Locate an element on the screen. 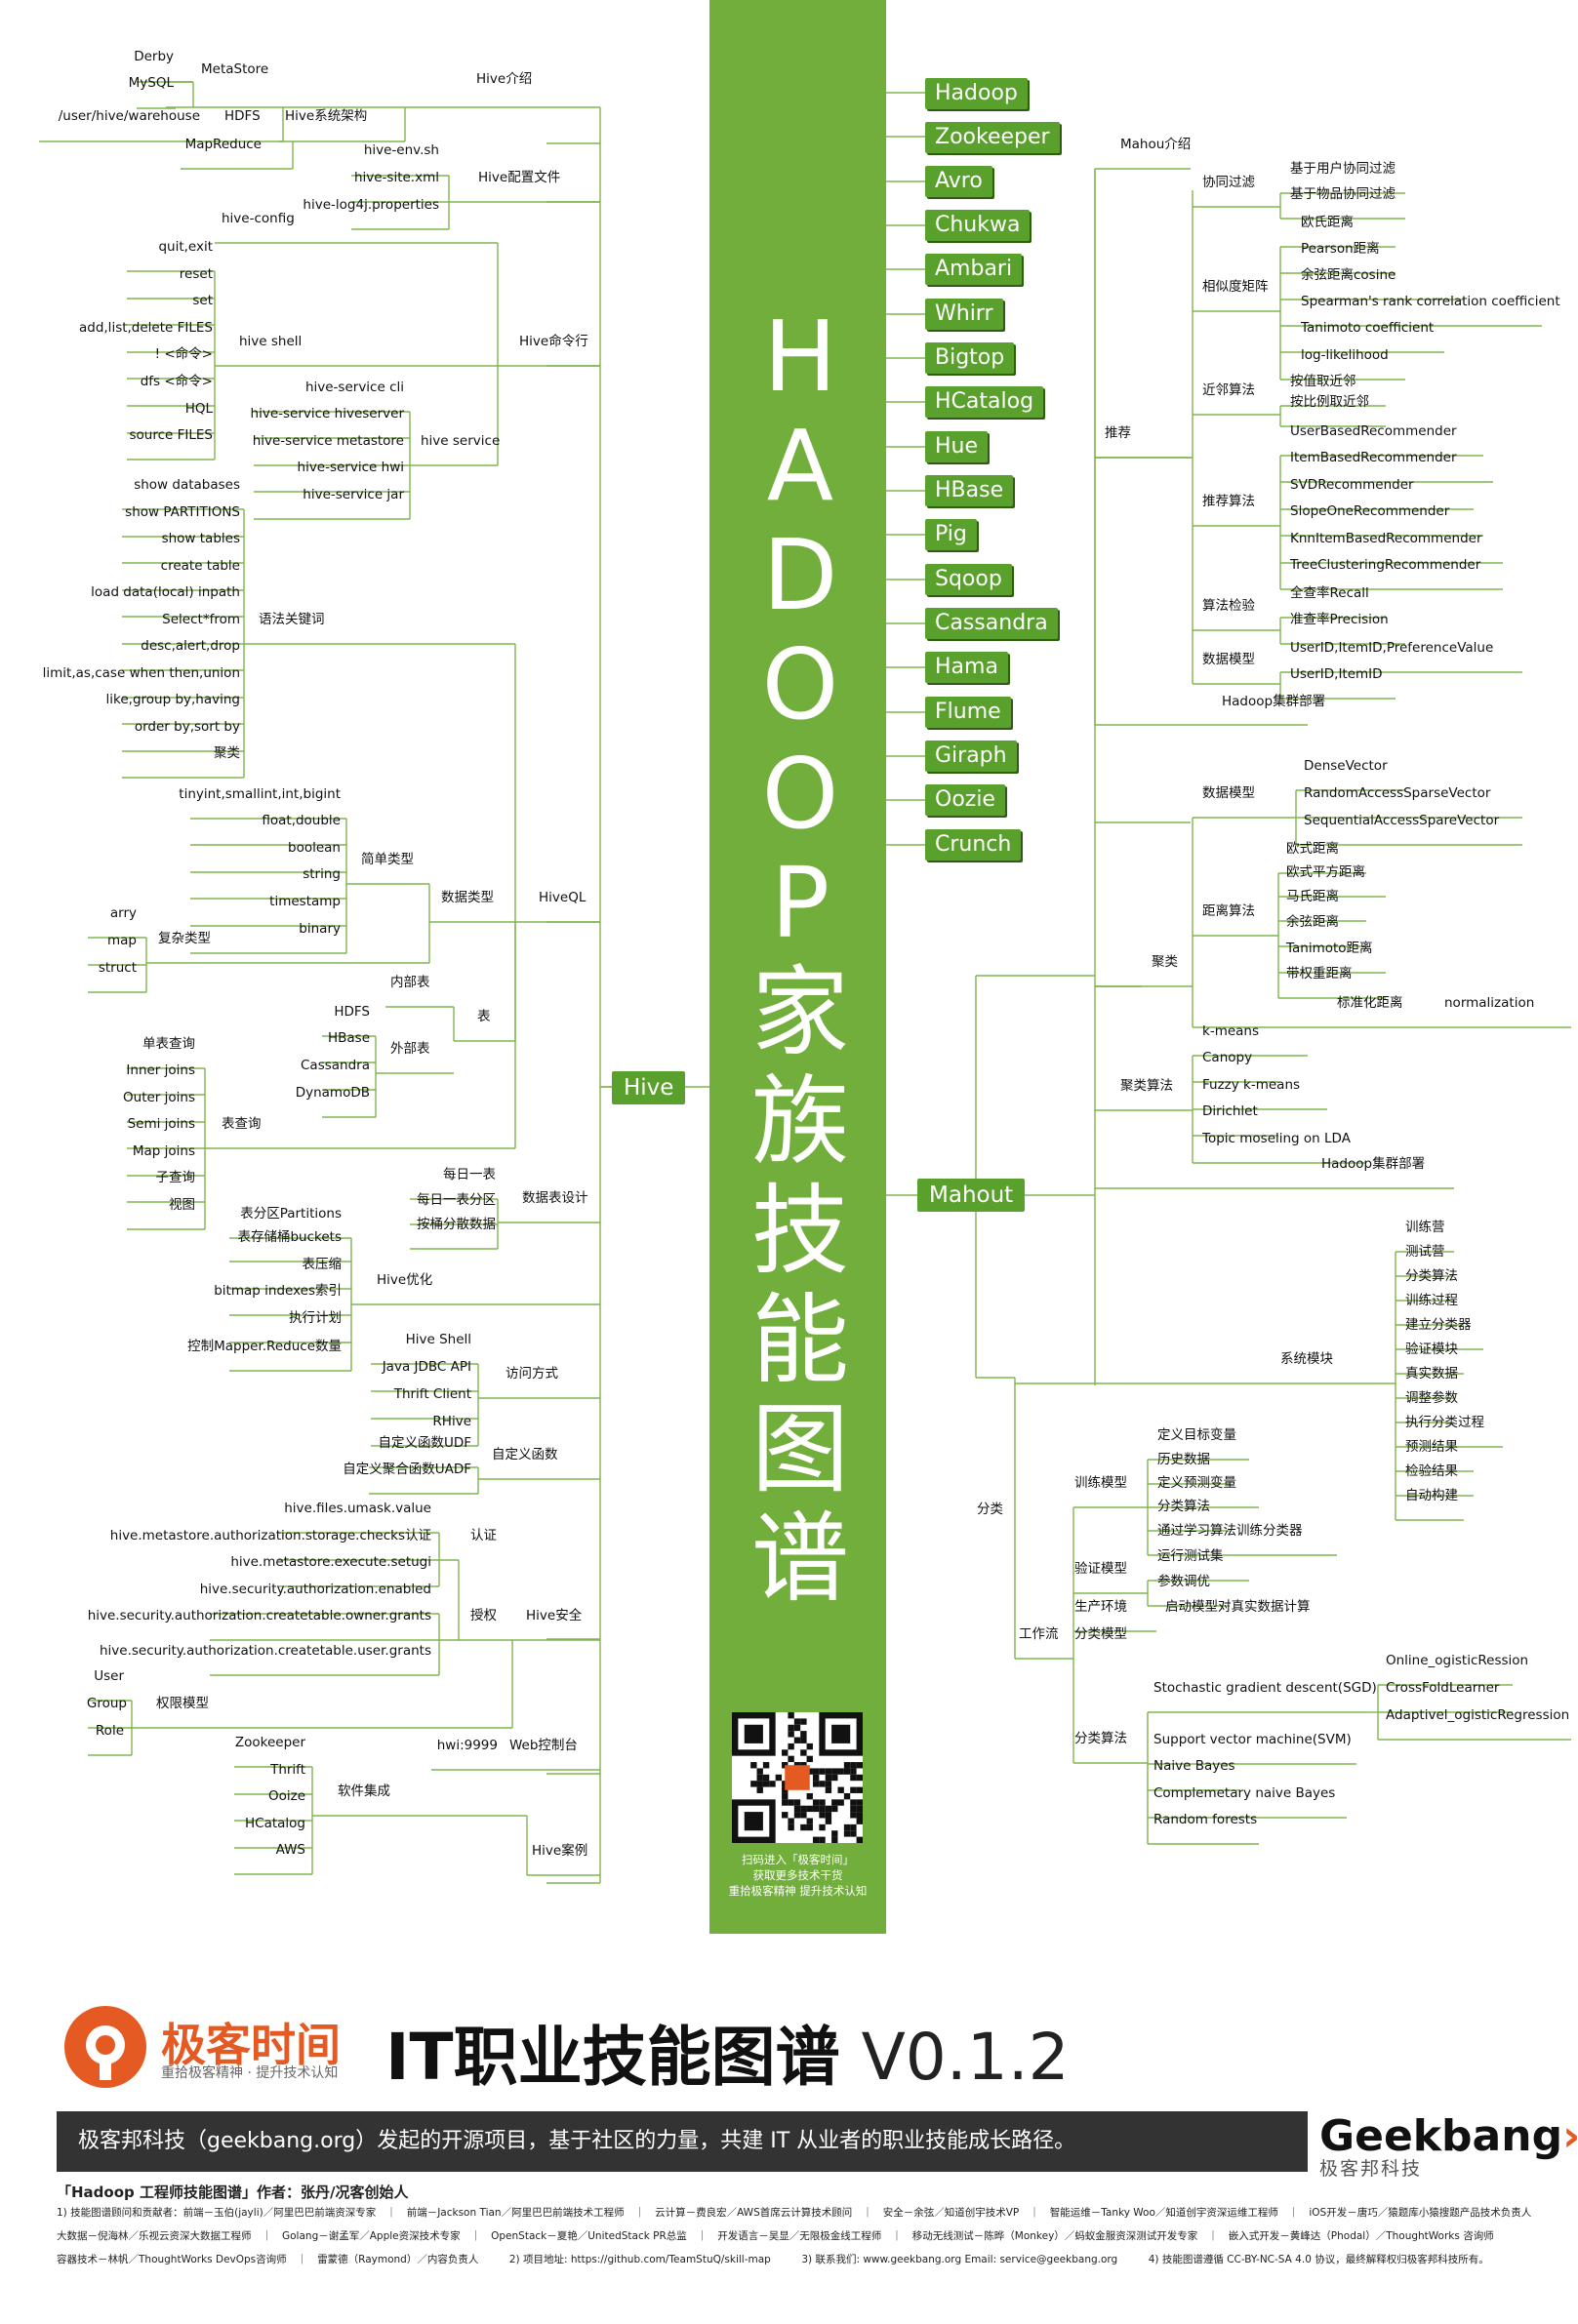  qr-code-icon is located at coordinates (797, 1777).